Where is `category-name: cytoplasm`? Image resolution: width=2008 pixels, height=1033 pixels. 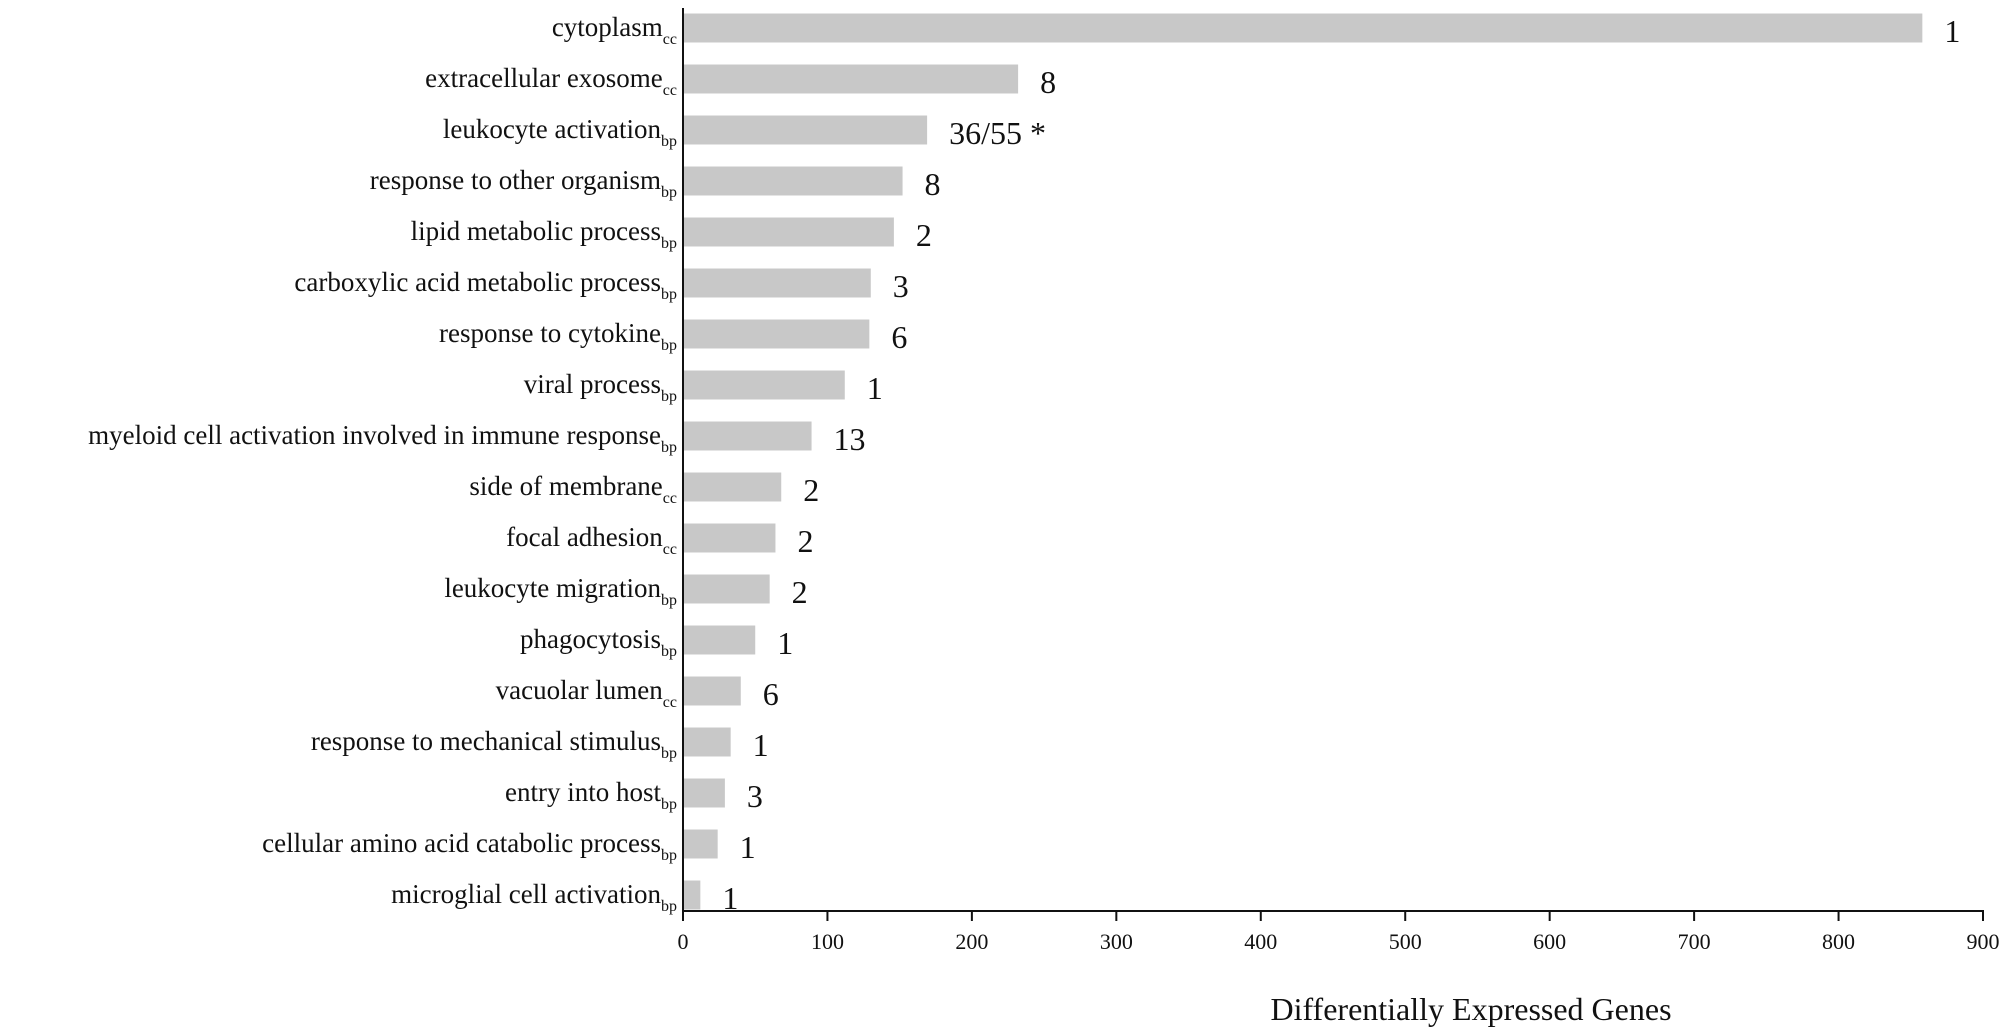
category-name: cytoplasm is located at coordinates (607, 27).